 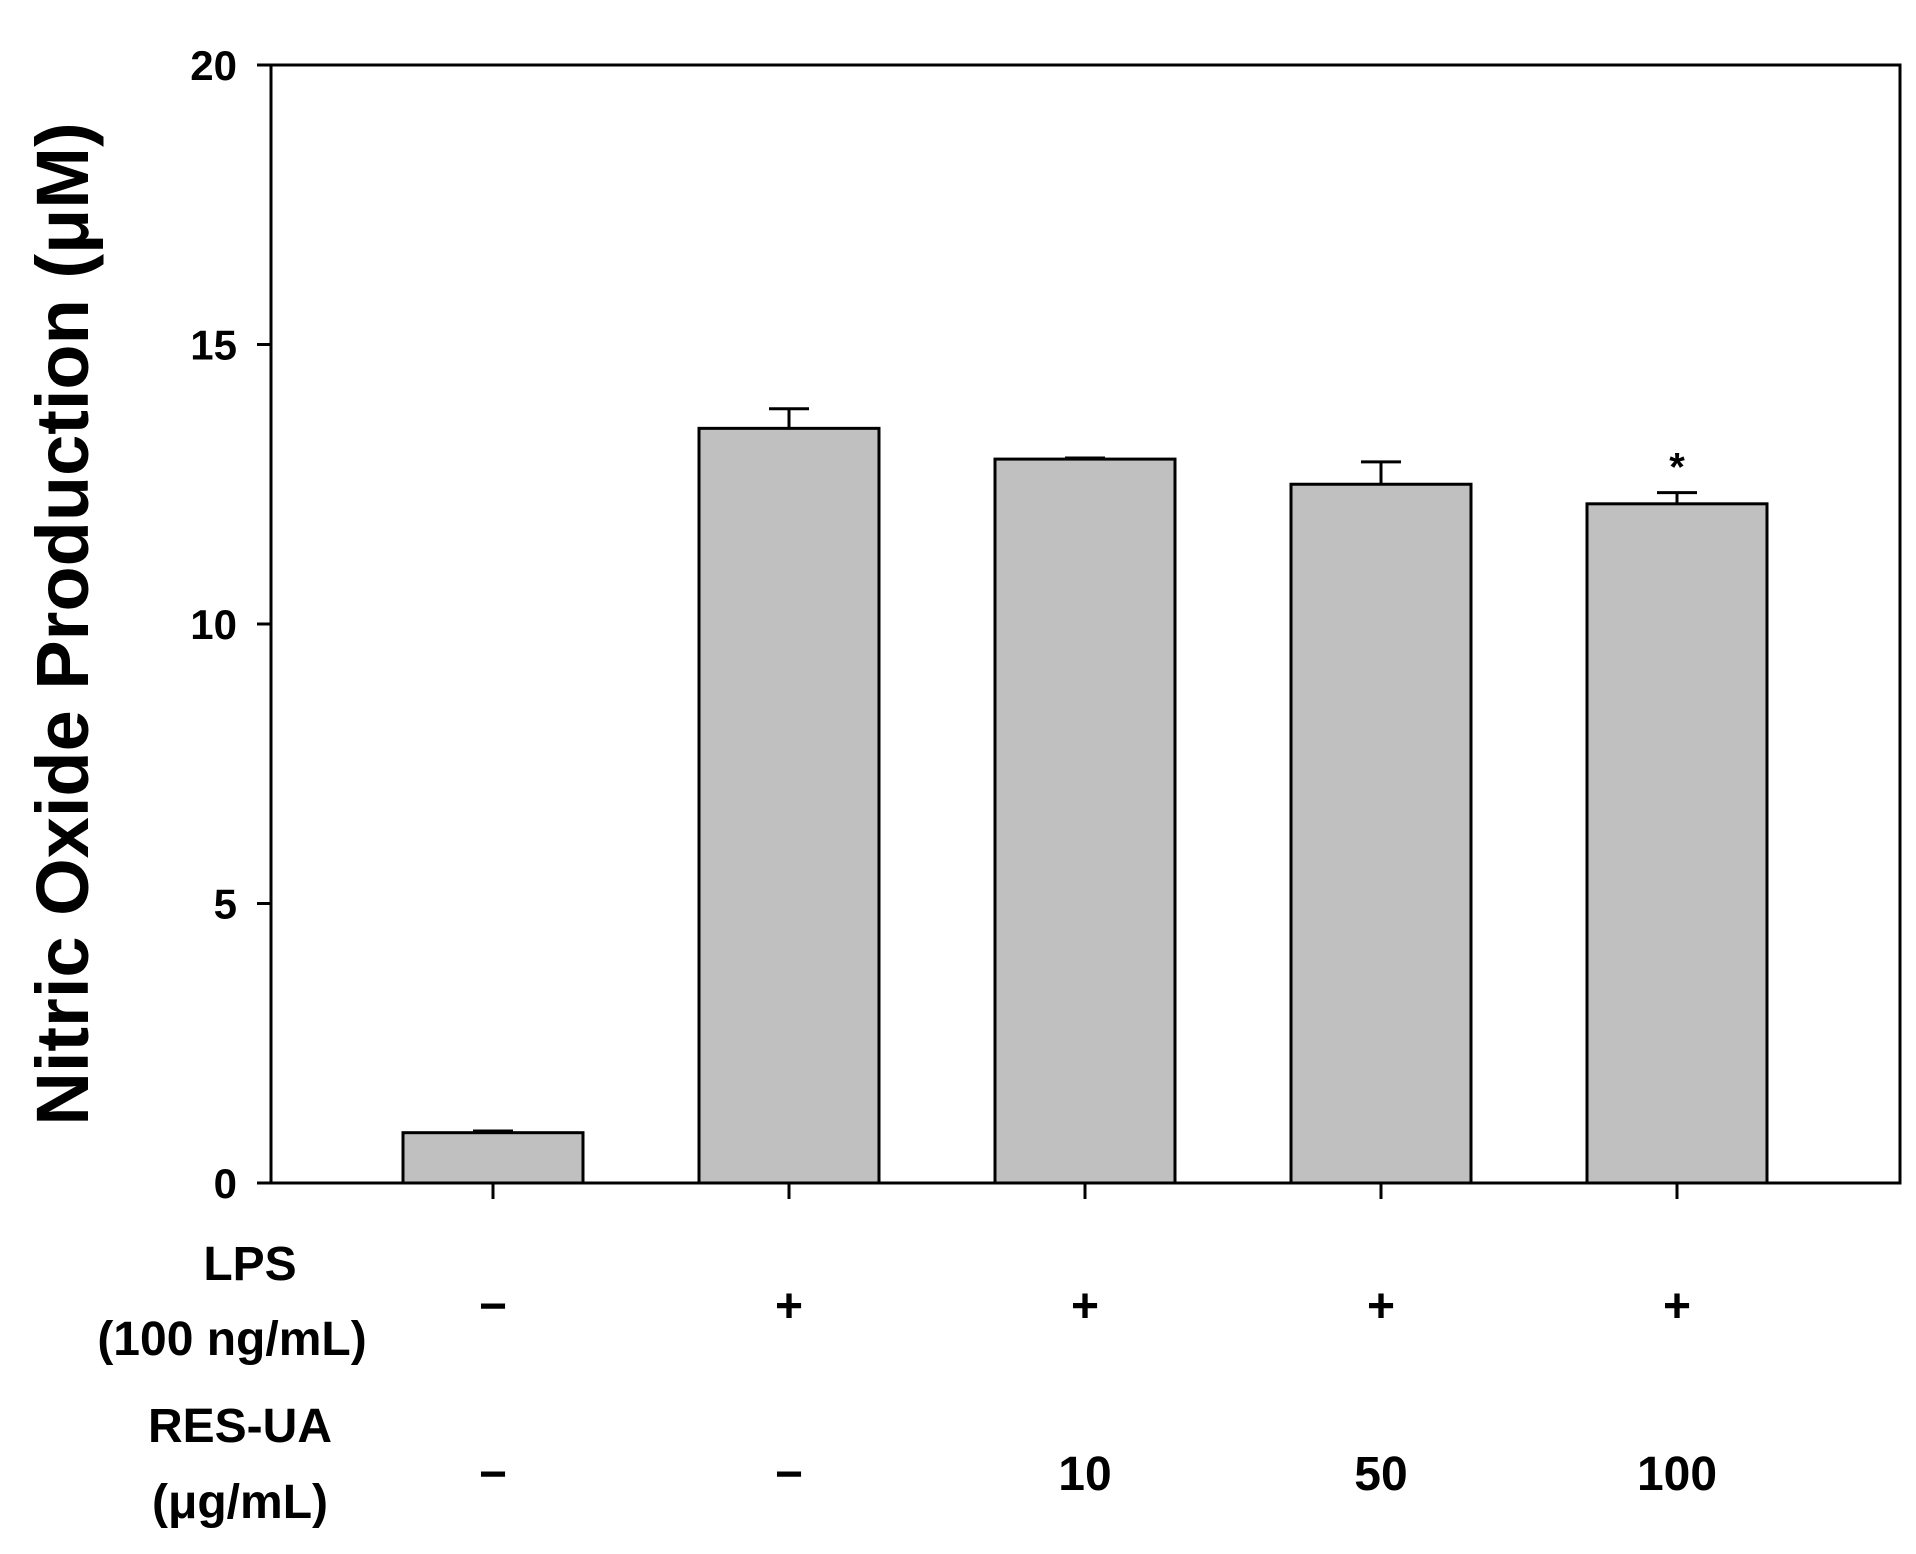 What do you see at coordinates (231, 1339) in the screenshot?
I see `lps-row-label-line2: (100 ng/mL)` at bounding box center [231, 1339].